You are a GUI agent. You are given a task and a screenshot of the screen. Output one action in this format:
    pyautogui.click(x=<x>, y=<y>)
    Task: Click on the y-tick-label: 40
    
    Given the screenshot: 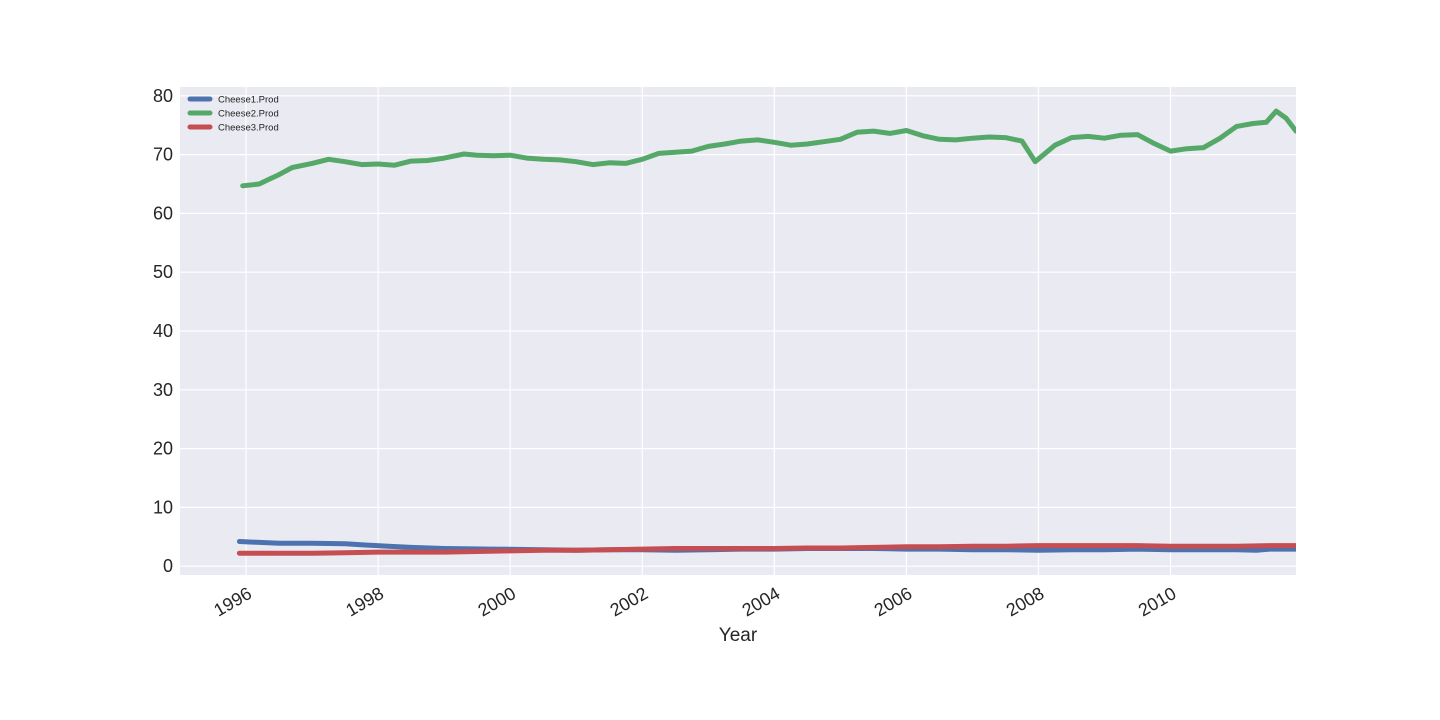 What is the action you would take?
    pyautogui.click(x=163, y=331)
    